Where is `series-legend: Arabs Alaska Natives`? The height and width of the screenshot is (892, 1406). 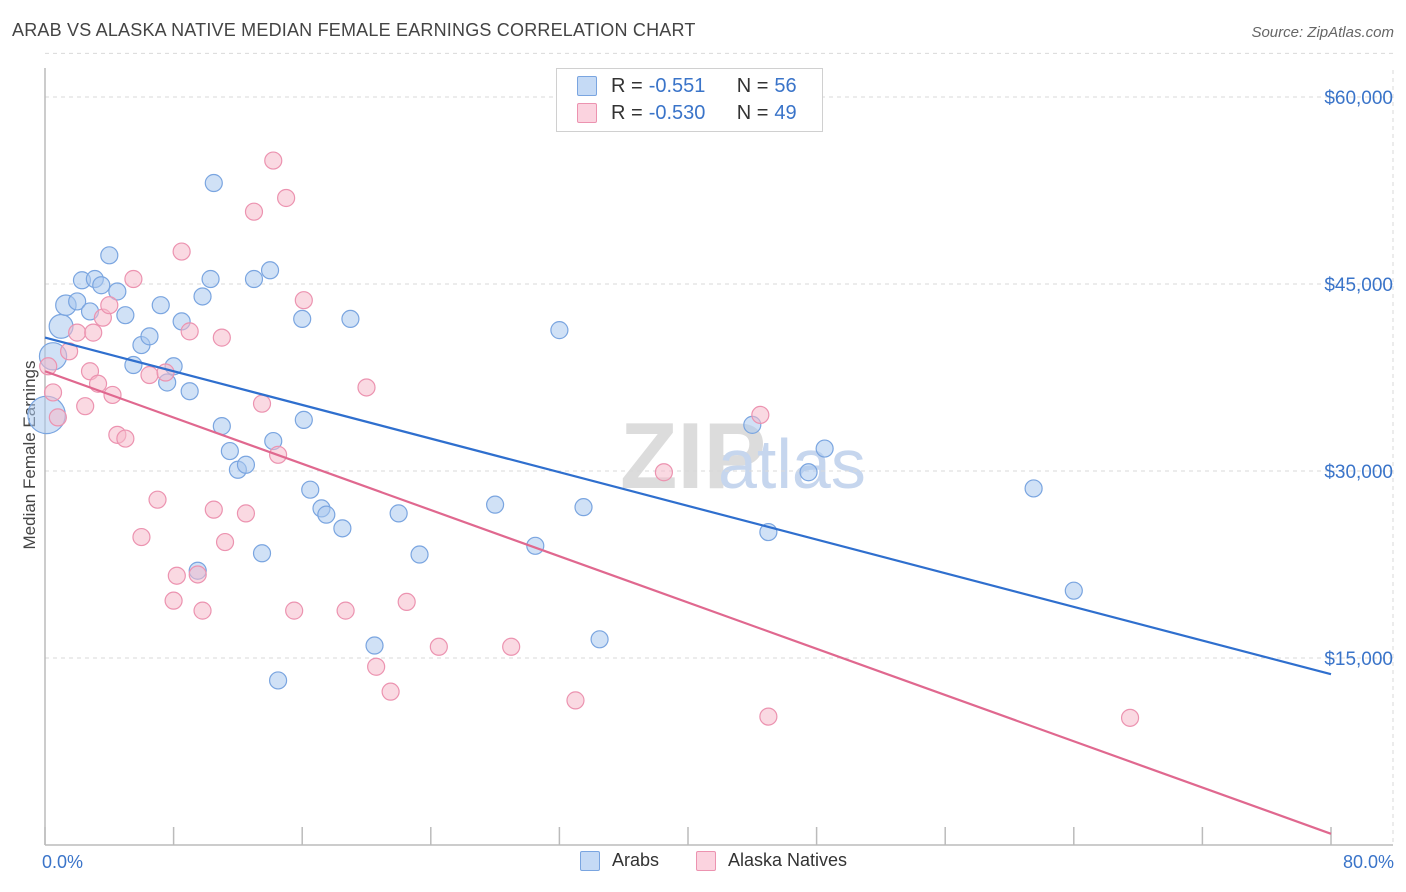 series-legend: Arabs Alaska Natives is located at coordinates (703, 864).